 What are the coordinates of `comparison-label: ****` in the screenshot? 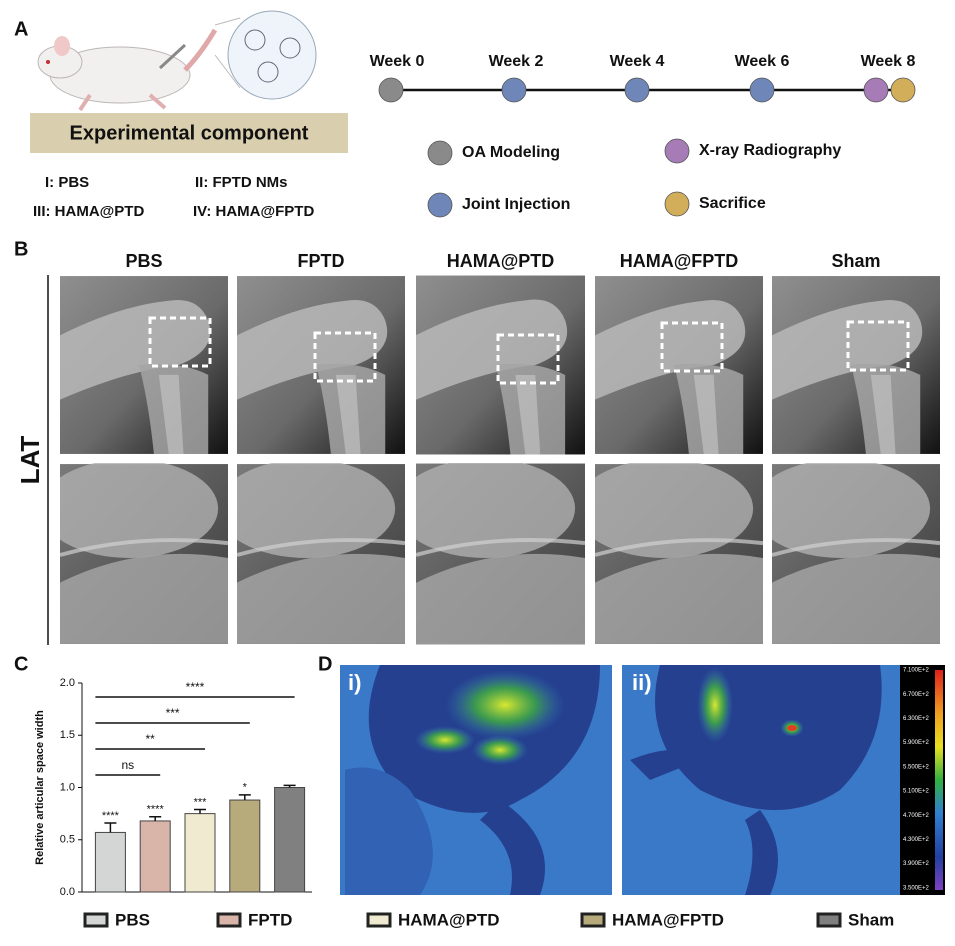 It's located at (195, 687).